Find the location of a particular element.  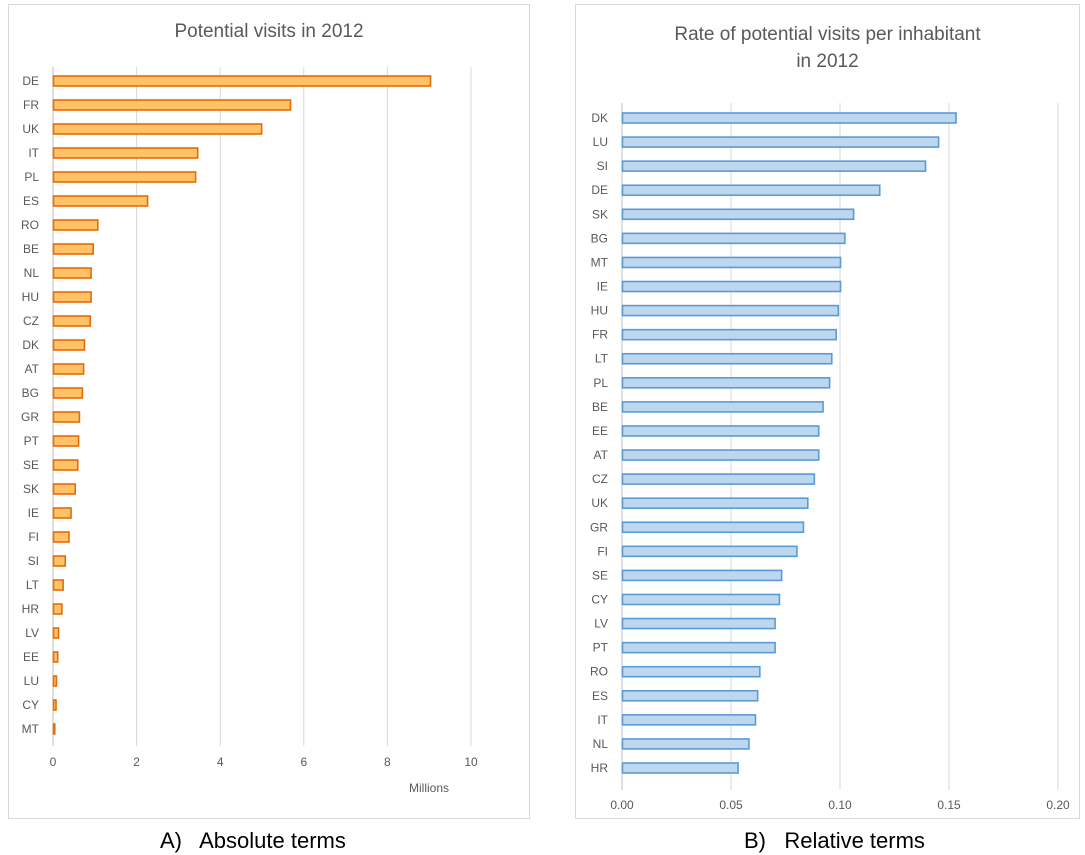

chart-title-line: Rate of potential visits per inhabitant is located at coordinates (827, 34).